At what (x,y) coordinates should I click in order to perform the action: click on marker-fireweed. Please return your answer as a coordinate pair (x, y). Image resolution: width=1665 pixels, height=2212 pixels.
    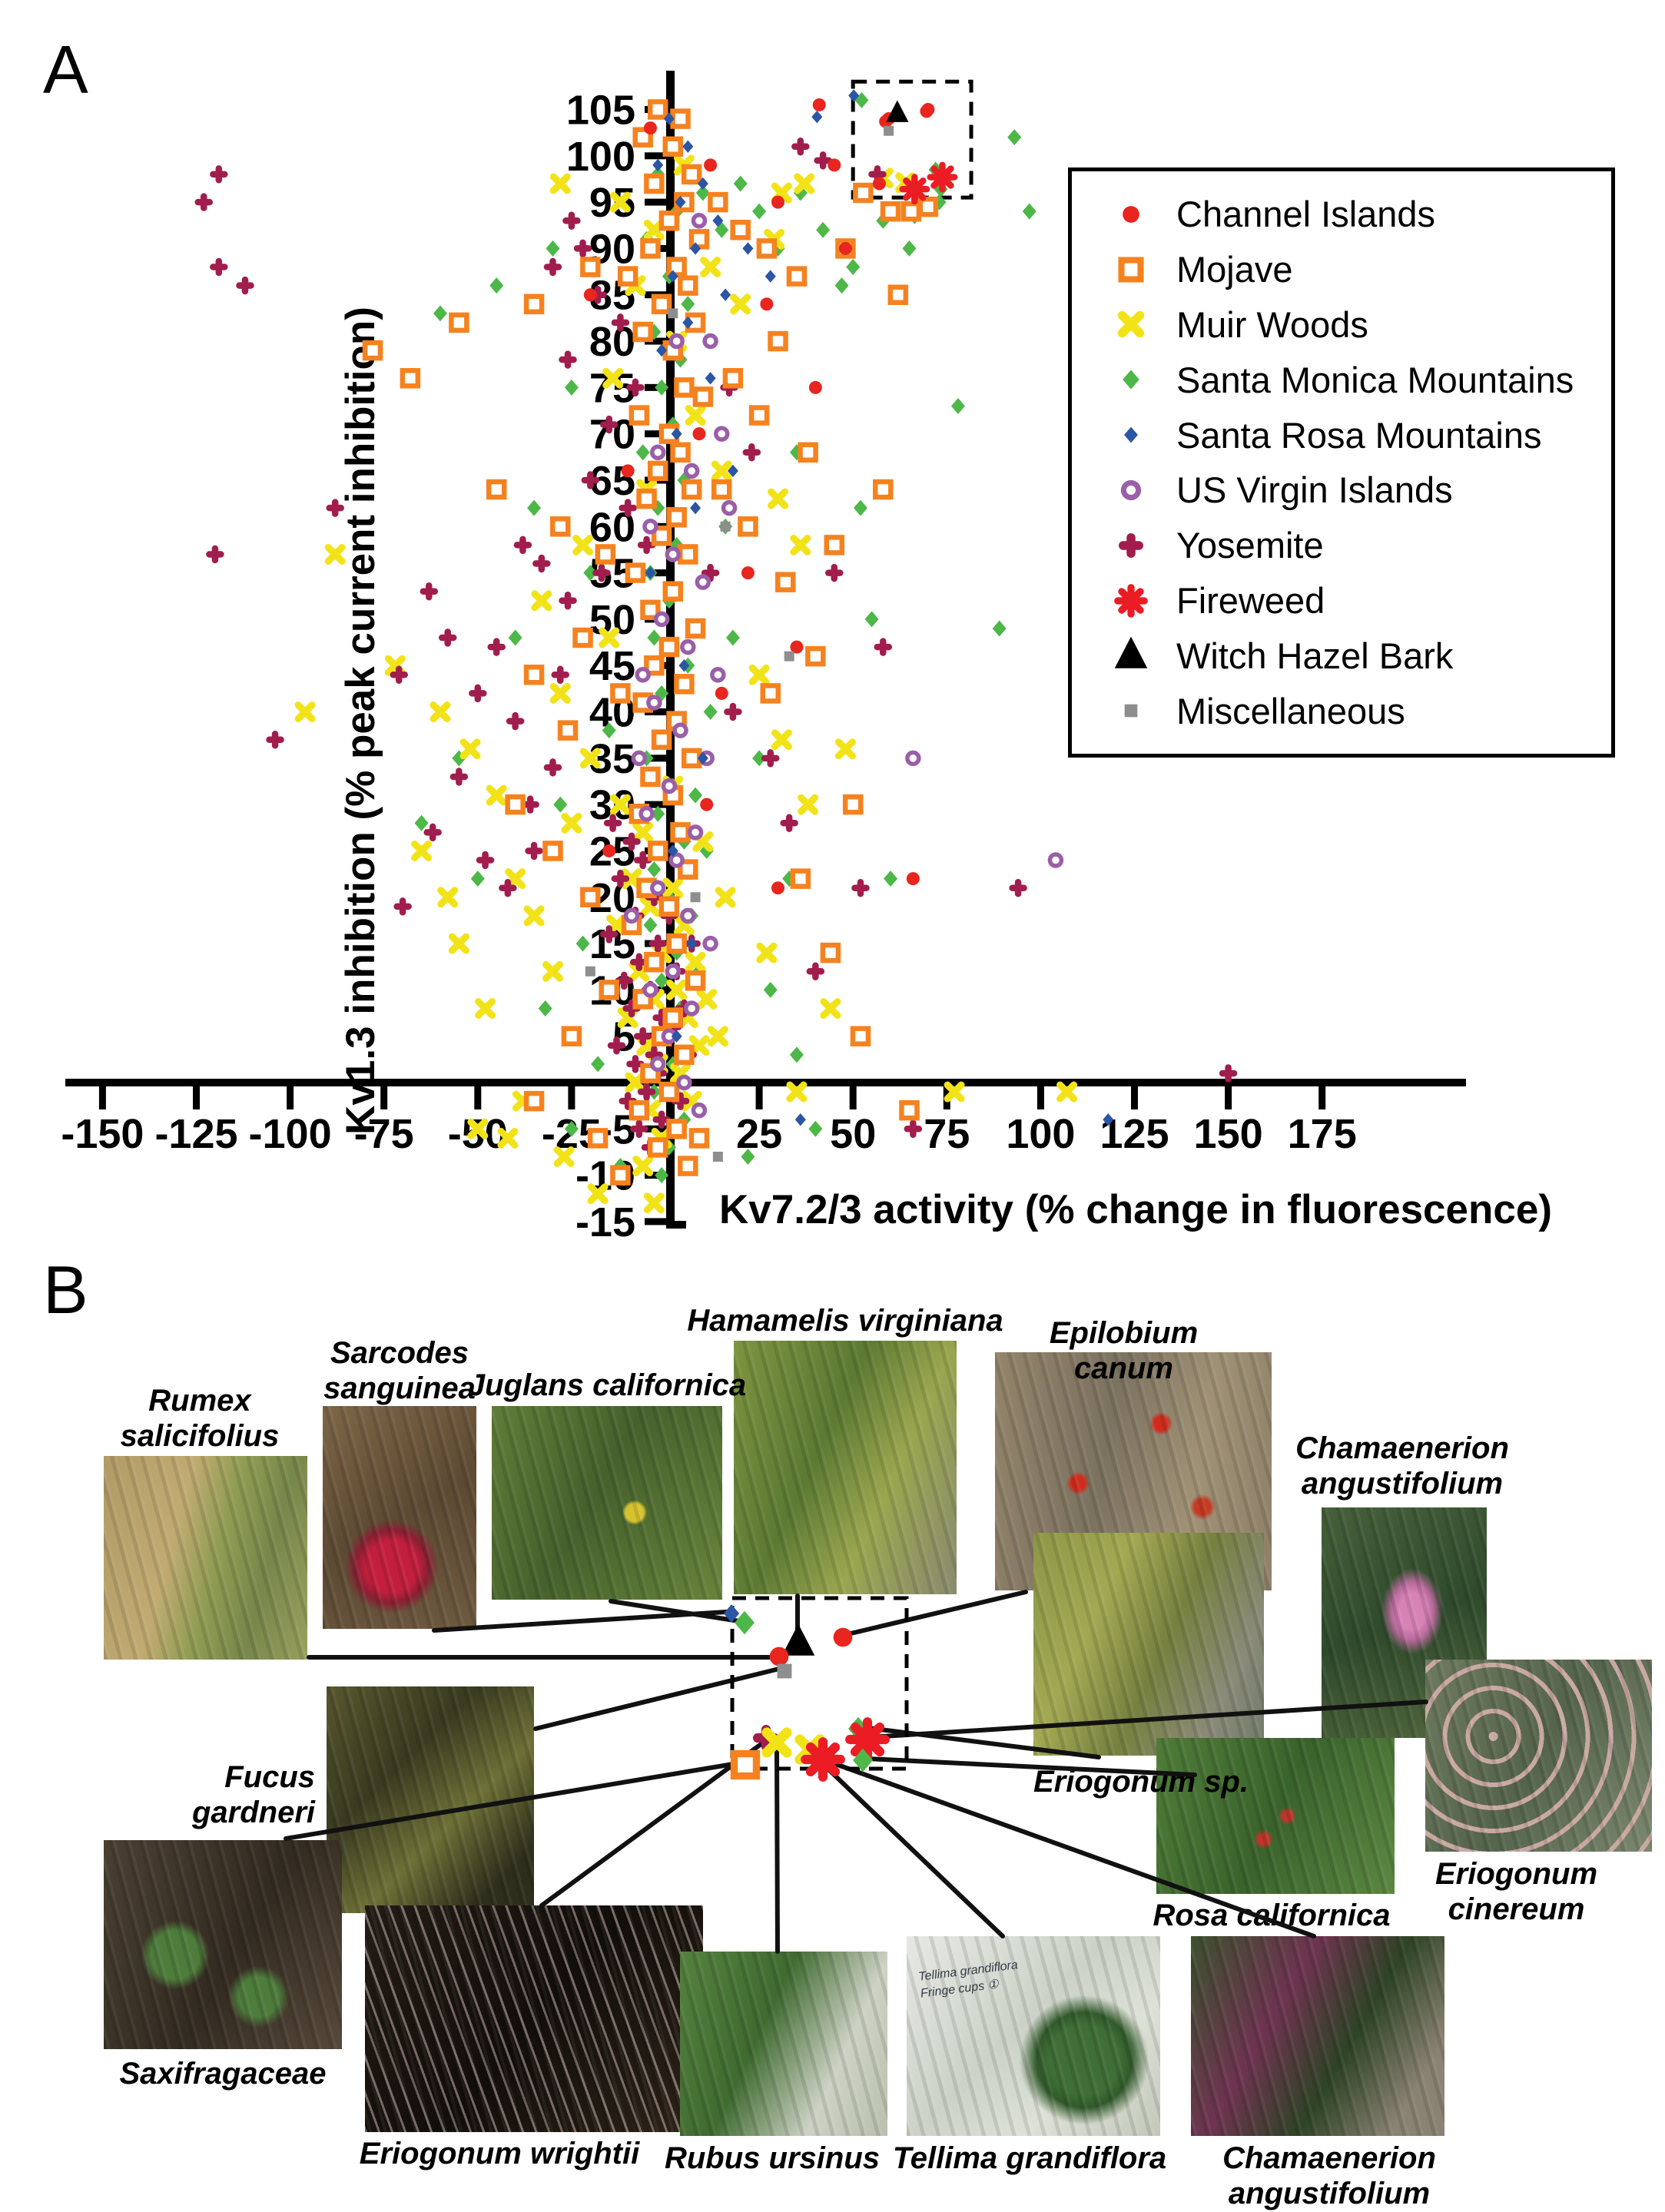
    Looking at the image, I should click on (914, 189).